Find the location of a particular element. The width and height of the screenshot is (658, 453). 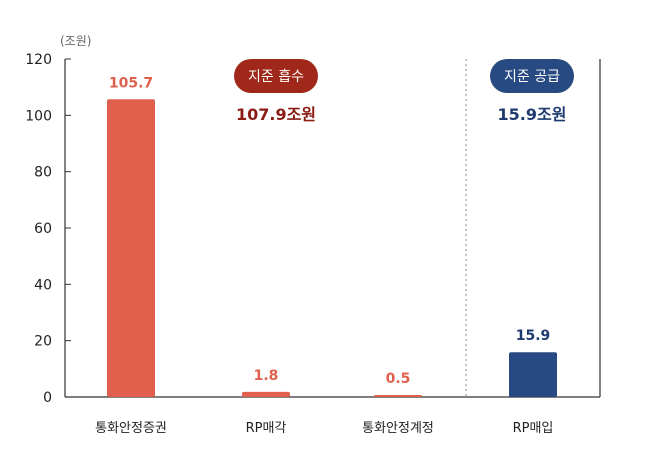

group-badge-label: 지준 공급 is located at coordinates (532, 77).